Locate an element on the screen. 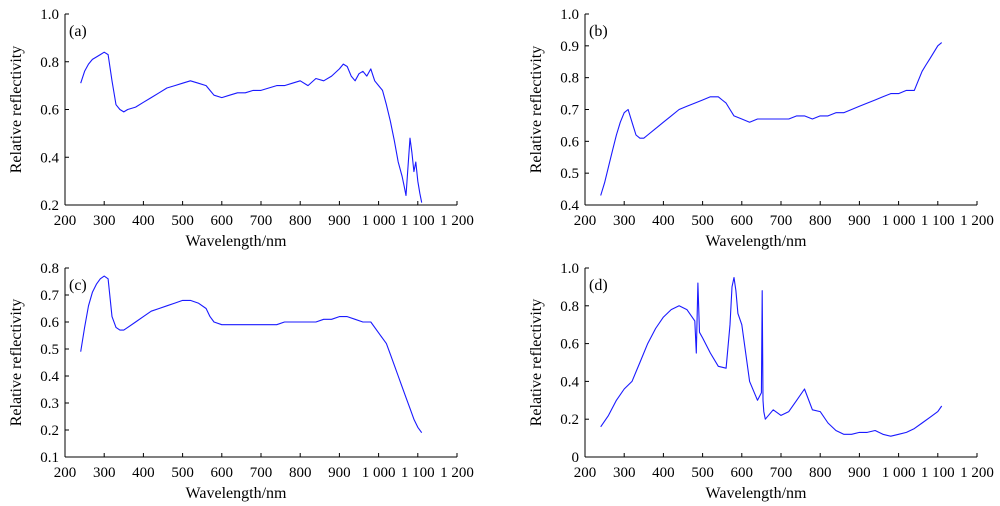 Image resolution: width=1000 pixels, height=506 pixels. panel-label: (a) is located at coordinates (78, 31).